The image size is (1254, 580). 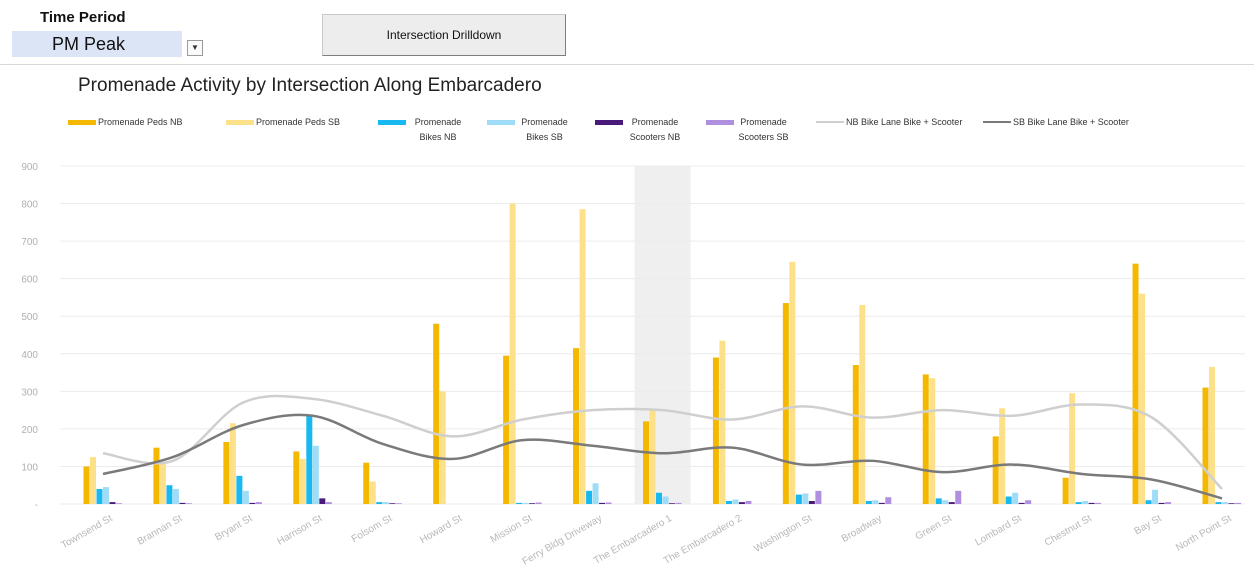 I want to click on separator-line, so click(x=627, y=64).